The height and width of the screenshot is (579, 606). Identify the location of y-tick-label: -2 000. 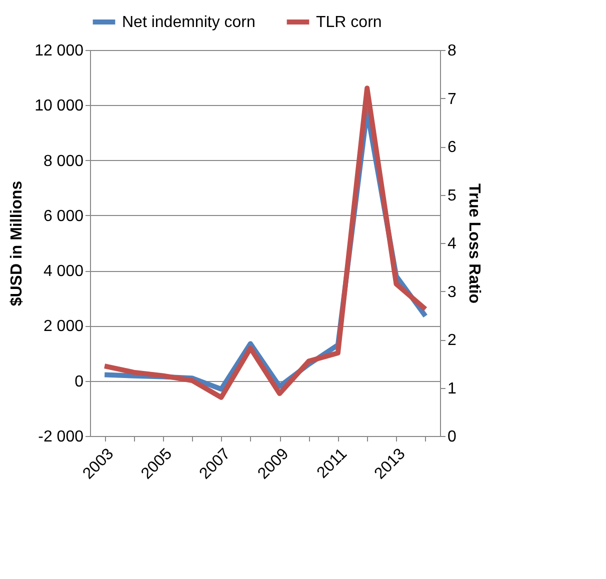
(61, 437).